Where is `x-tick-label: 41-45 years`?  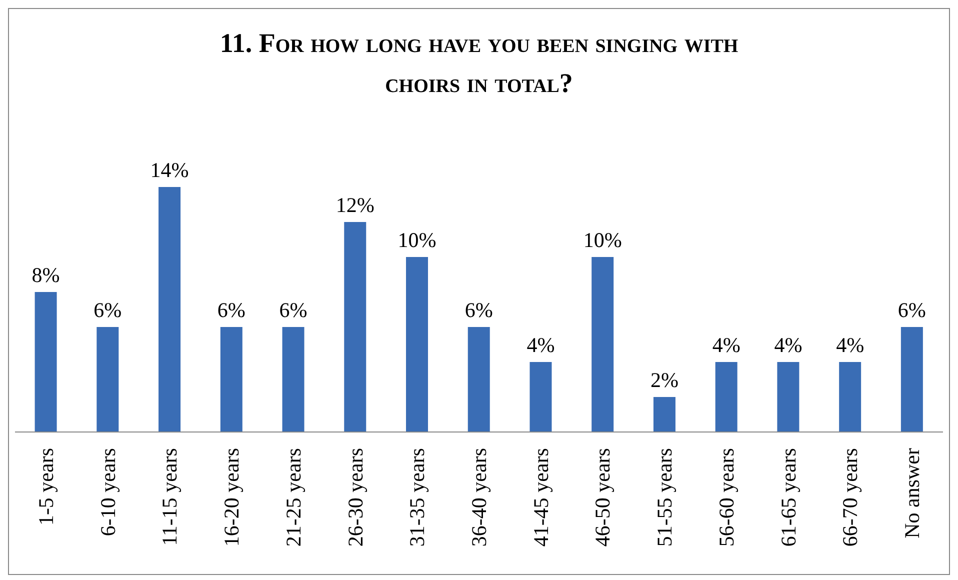
x-tick-label: 41-45 years is located at coordinates (540, 497).